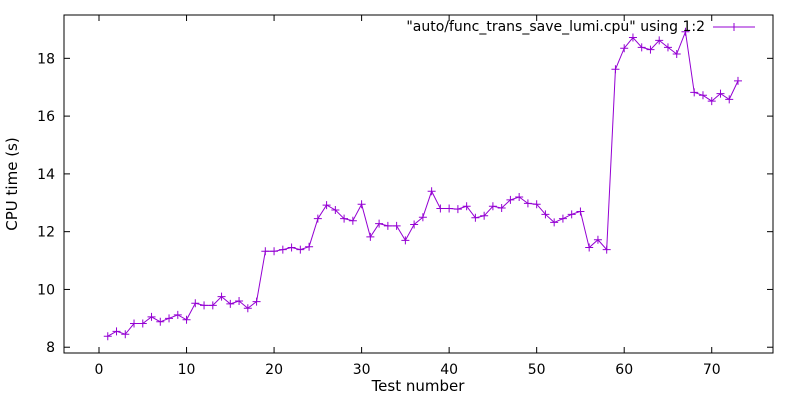 This screenshot has height=400, width=800. Describe the element at coordinates (537, 370) in the screenshot. I see `x-tick-label: 50` at that location.